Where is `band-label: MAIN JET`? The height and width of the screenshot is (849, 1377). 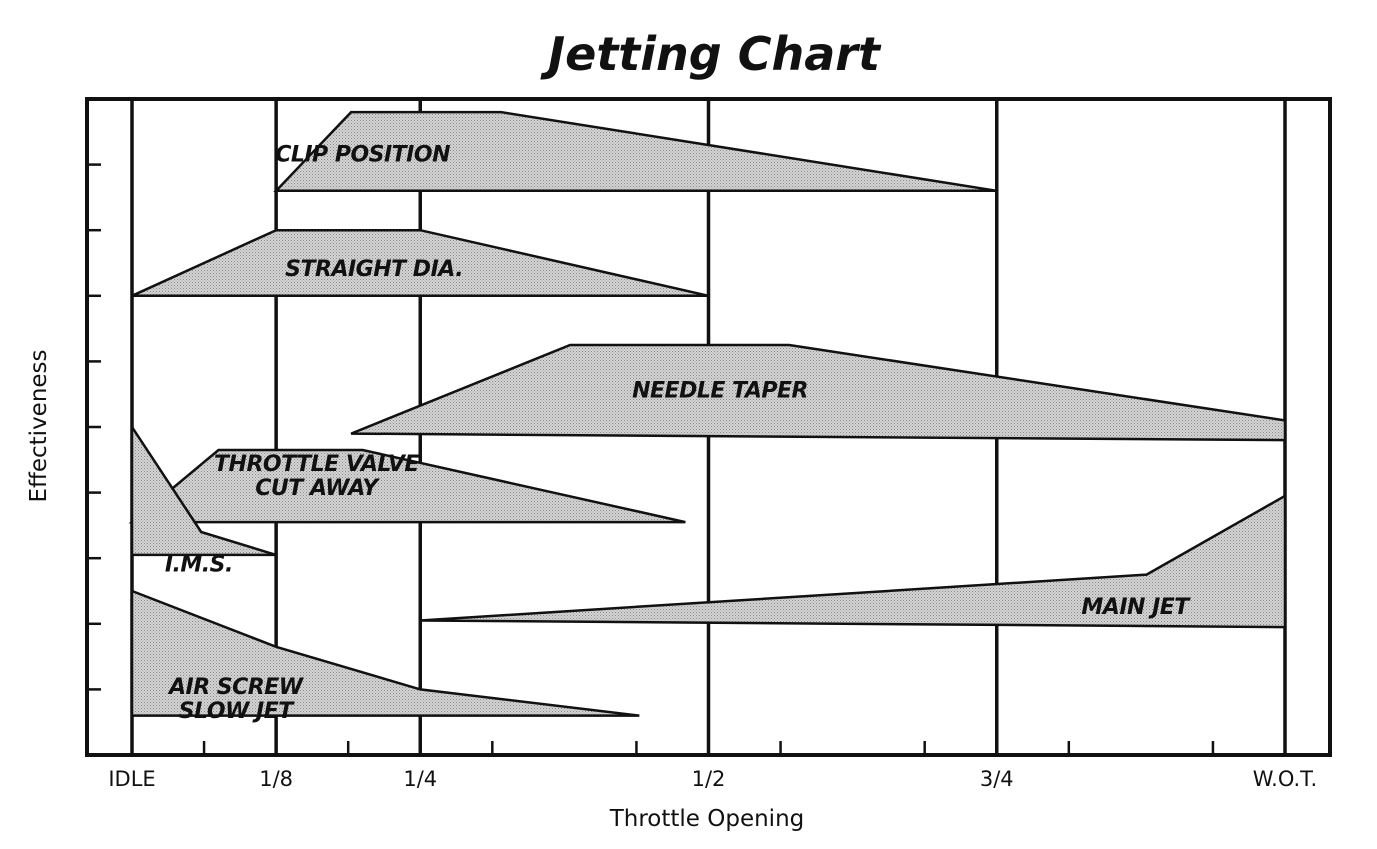
band-label: MAIN JET is located at coordinates (1136, 607).